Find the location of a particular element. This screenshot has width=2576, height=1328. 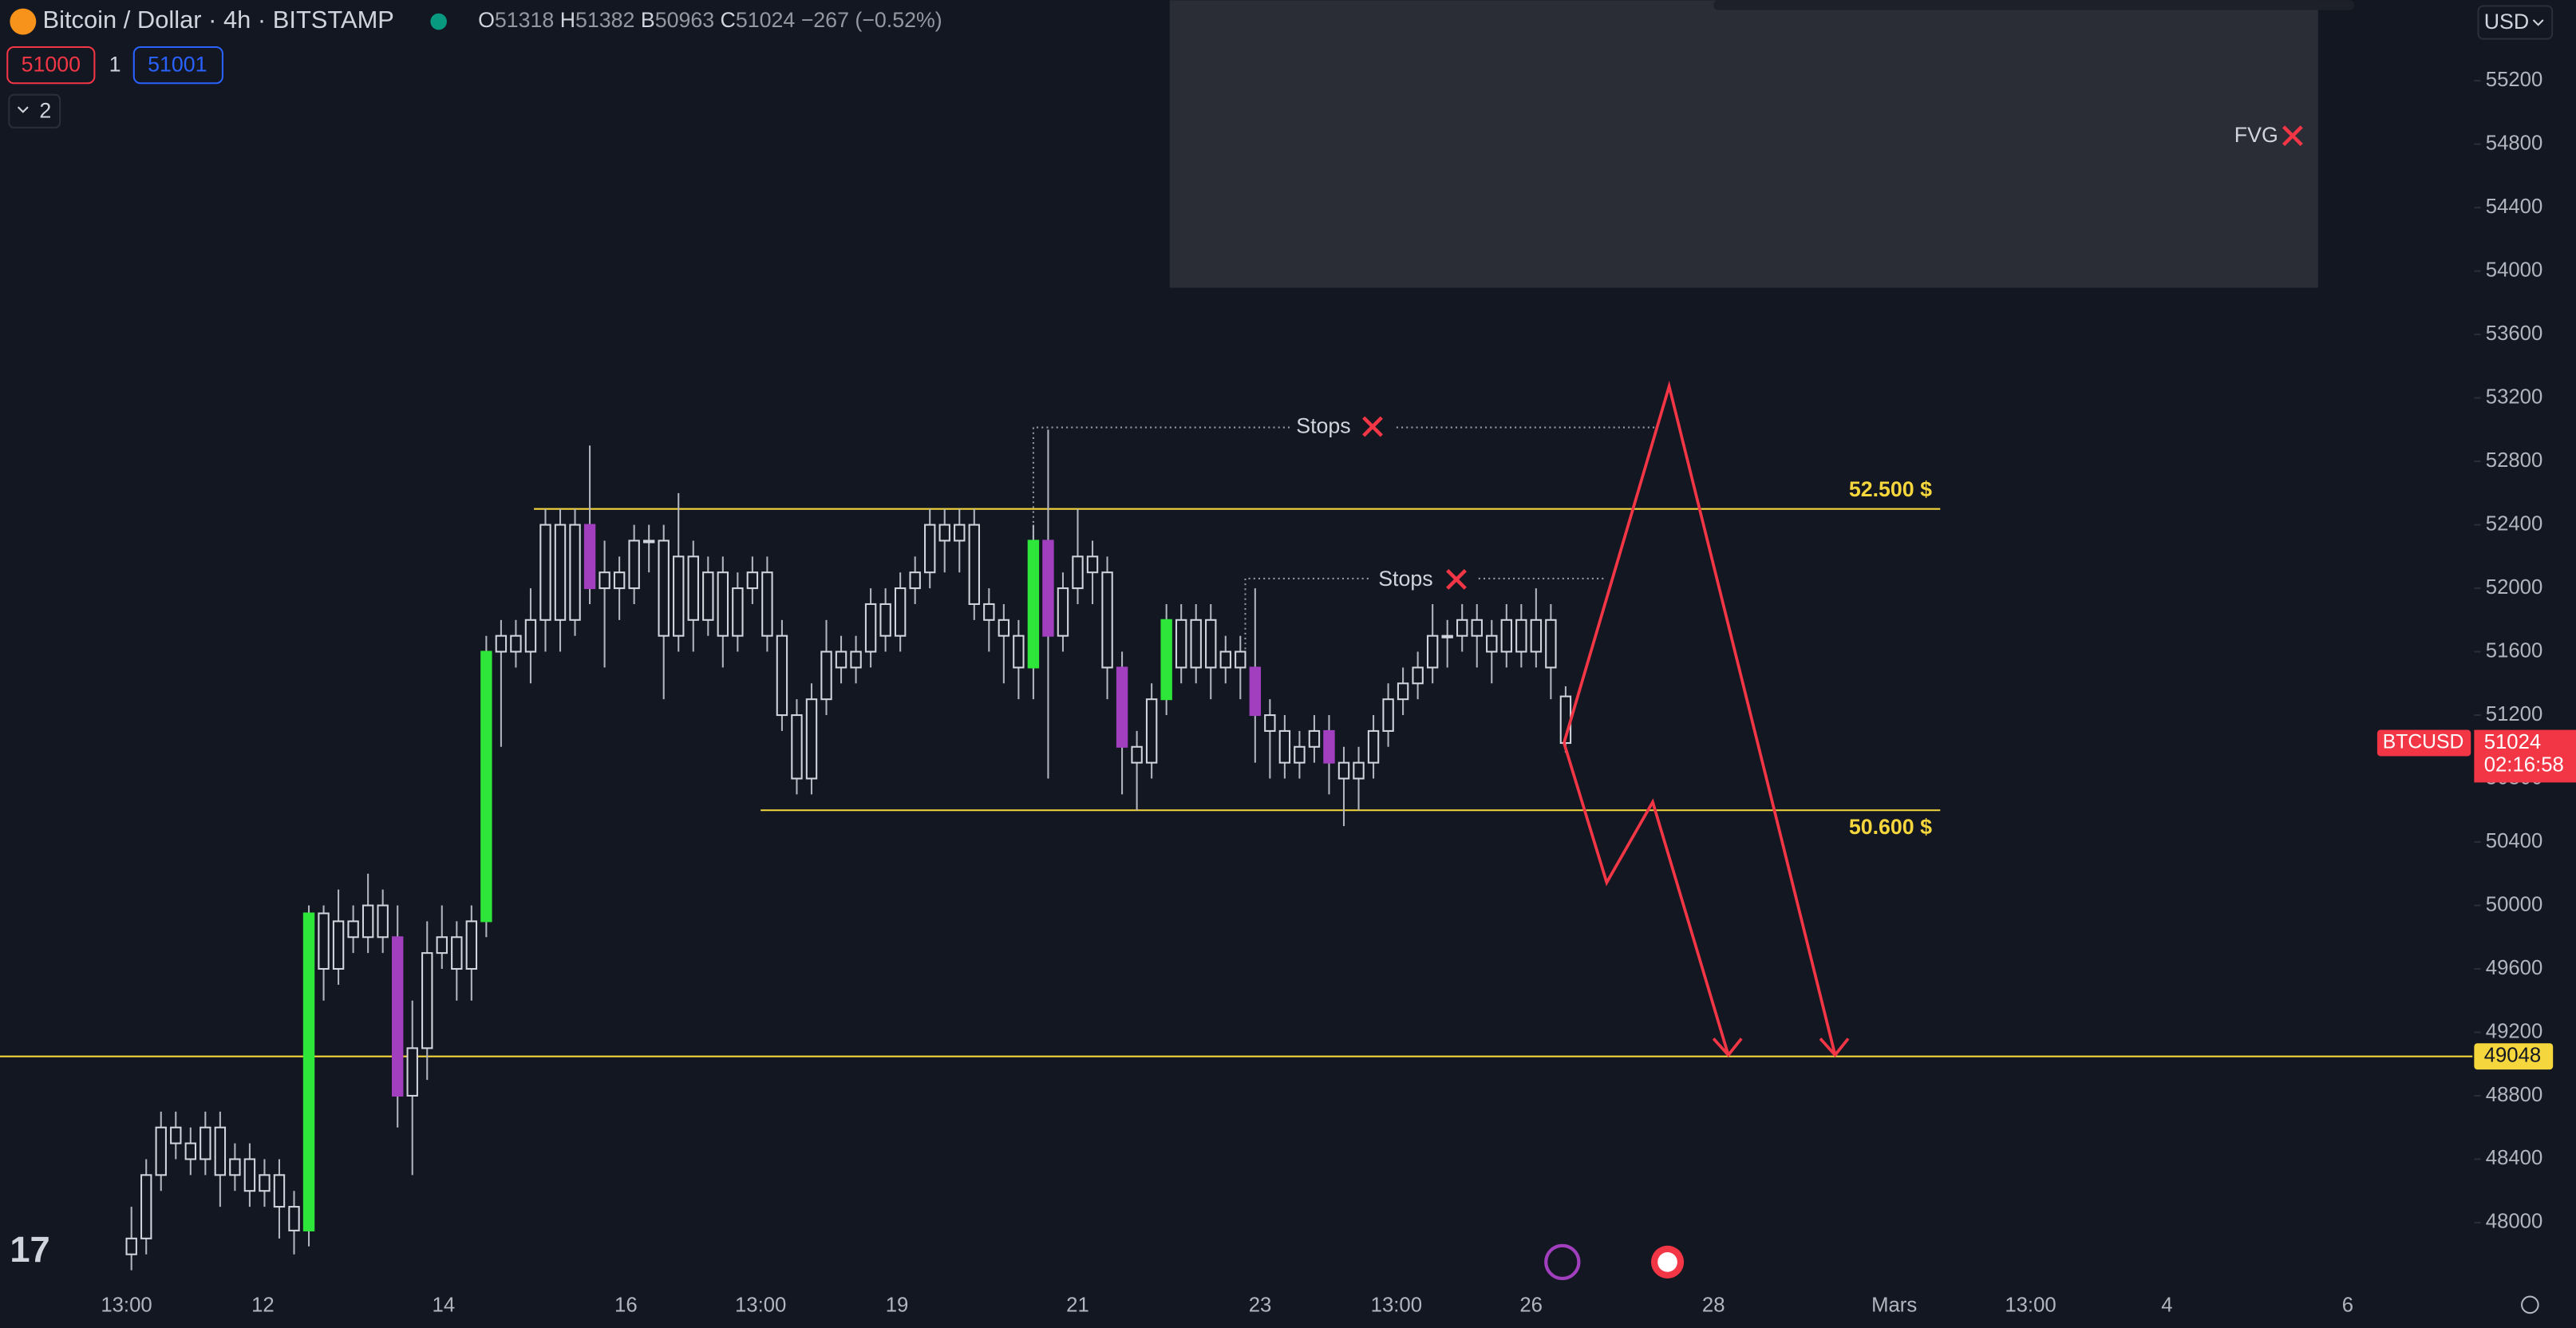

quantity: 1 is located at coordinates (115, 65).